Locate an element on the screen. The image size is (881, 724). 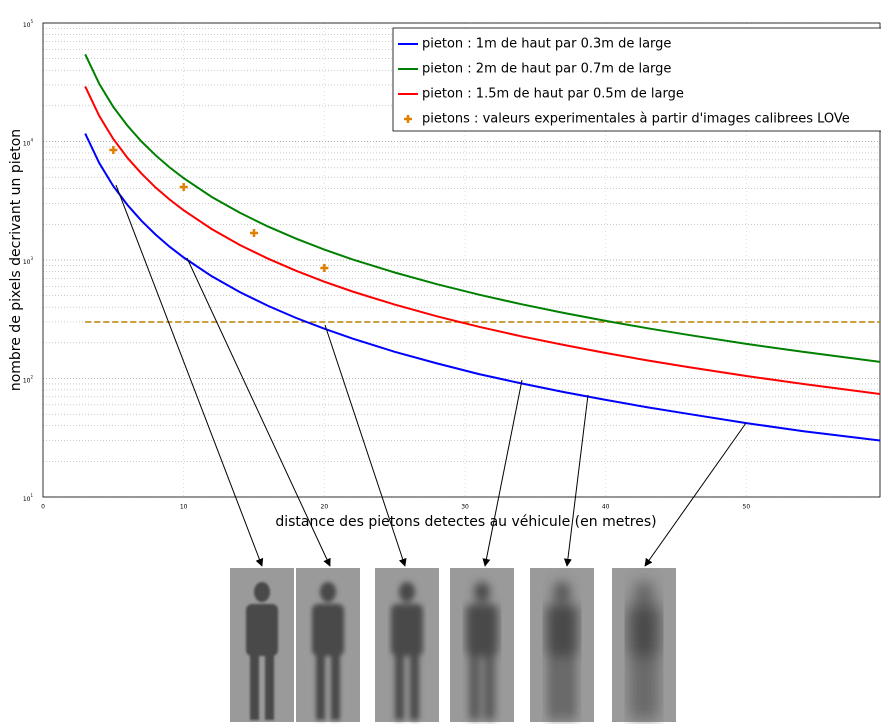
y-tick-label: 10¹ is located at coordinates (28, 498).